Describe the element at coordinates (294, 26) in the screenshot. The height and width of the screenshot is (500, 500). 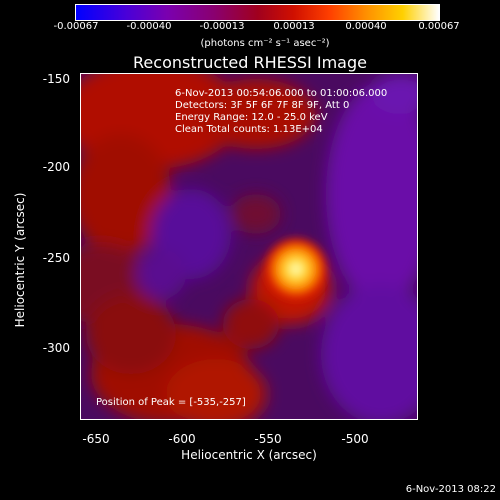
I see `colorbar-tick-label: 0.00013` at that location.